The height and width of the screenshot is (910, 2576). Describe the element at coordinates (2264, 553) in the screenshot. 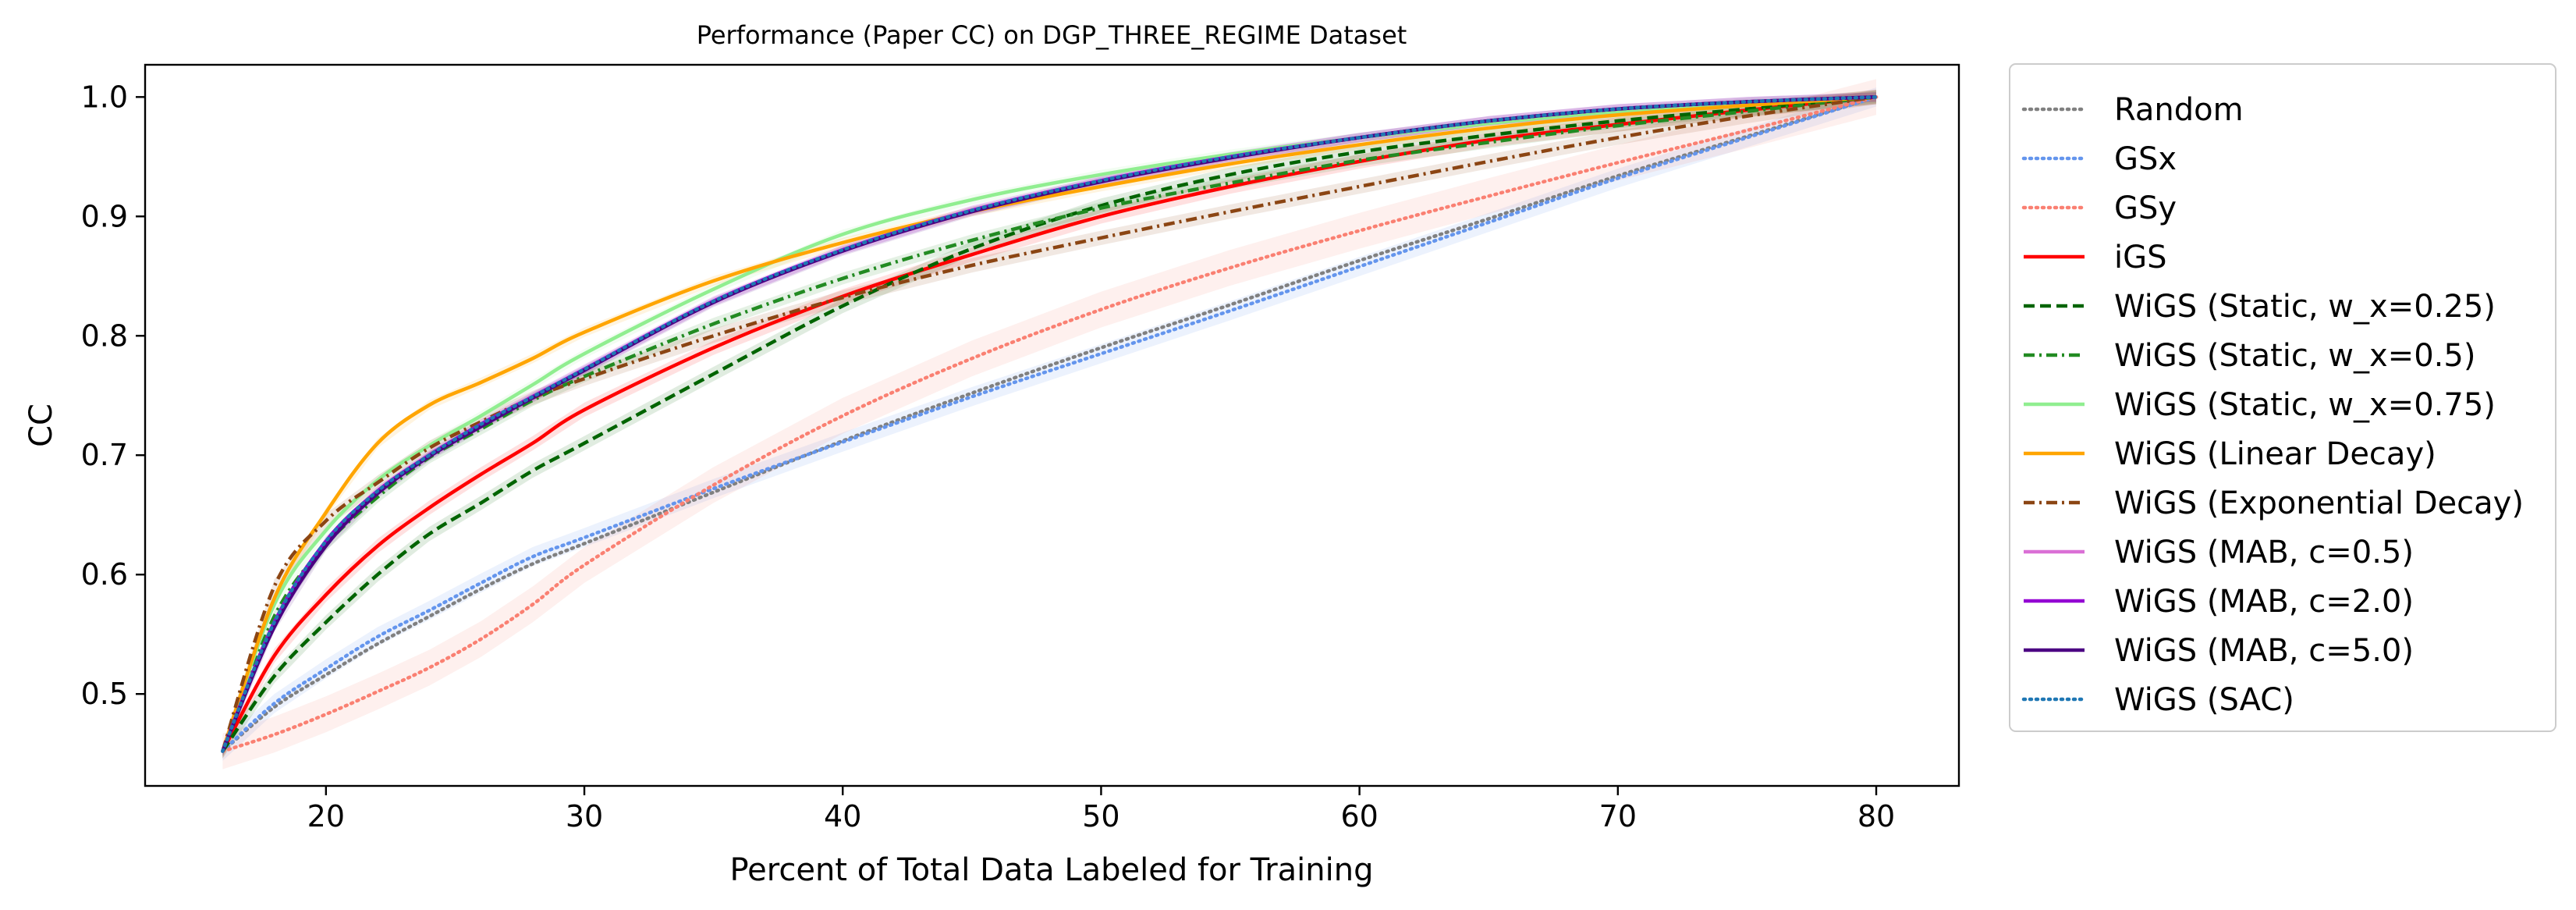

I see `legend-label-wigs-mab-c-0-5: WiGS (MAB, c=0.5)` at that location.